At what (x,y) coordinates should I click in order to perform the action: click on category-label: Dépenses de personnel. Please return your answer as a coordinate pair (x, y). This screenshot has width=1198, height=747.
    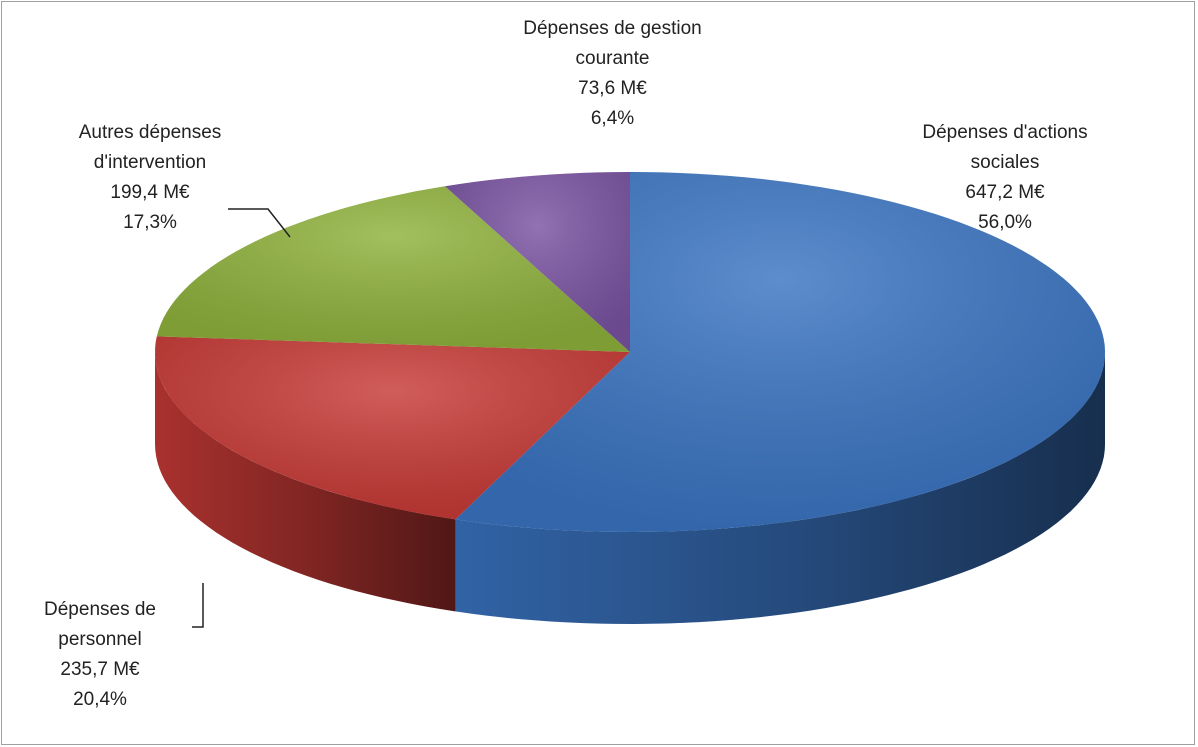
    Looking at the image, I should click on (100, 624).